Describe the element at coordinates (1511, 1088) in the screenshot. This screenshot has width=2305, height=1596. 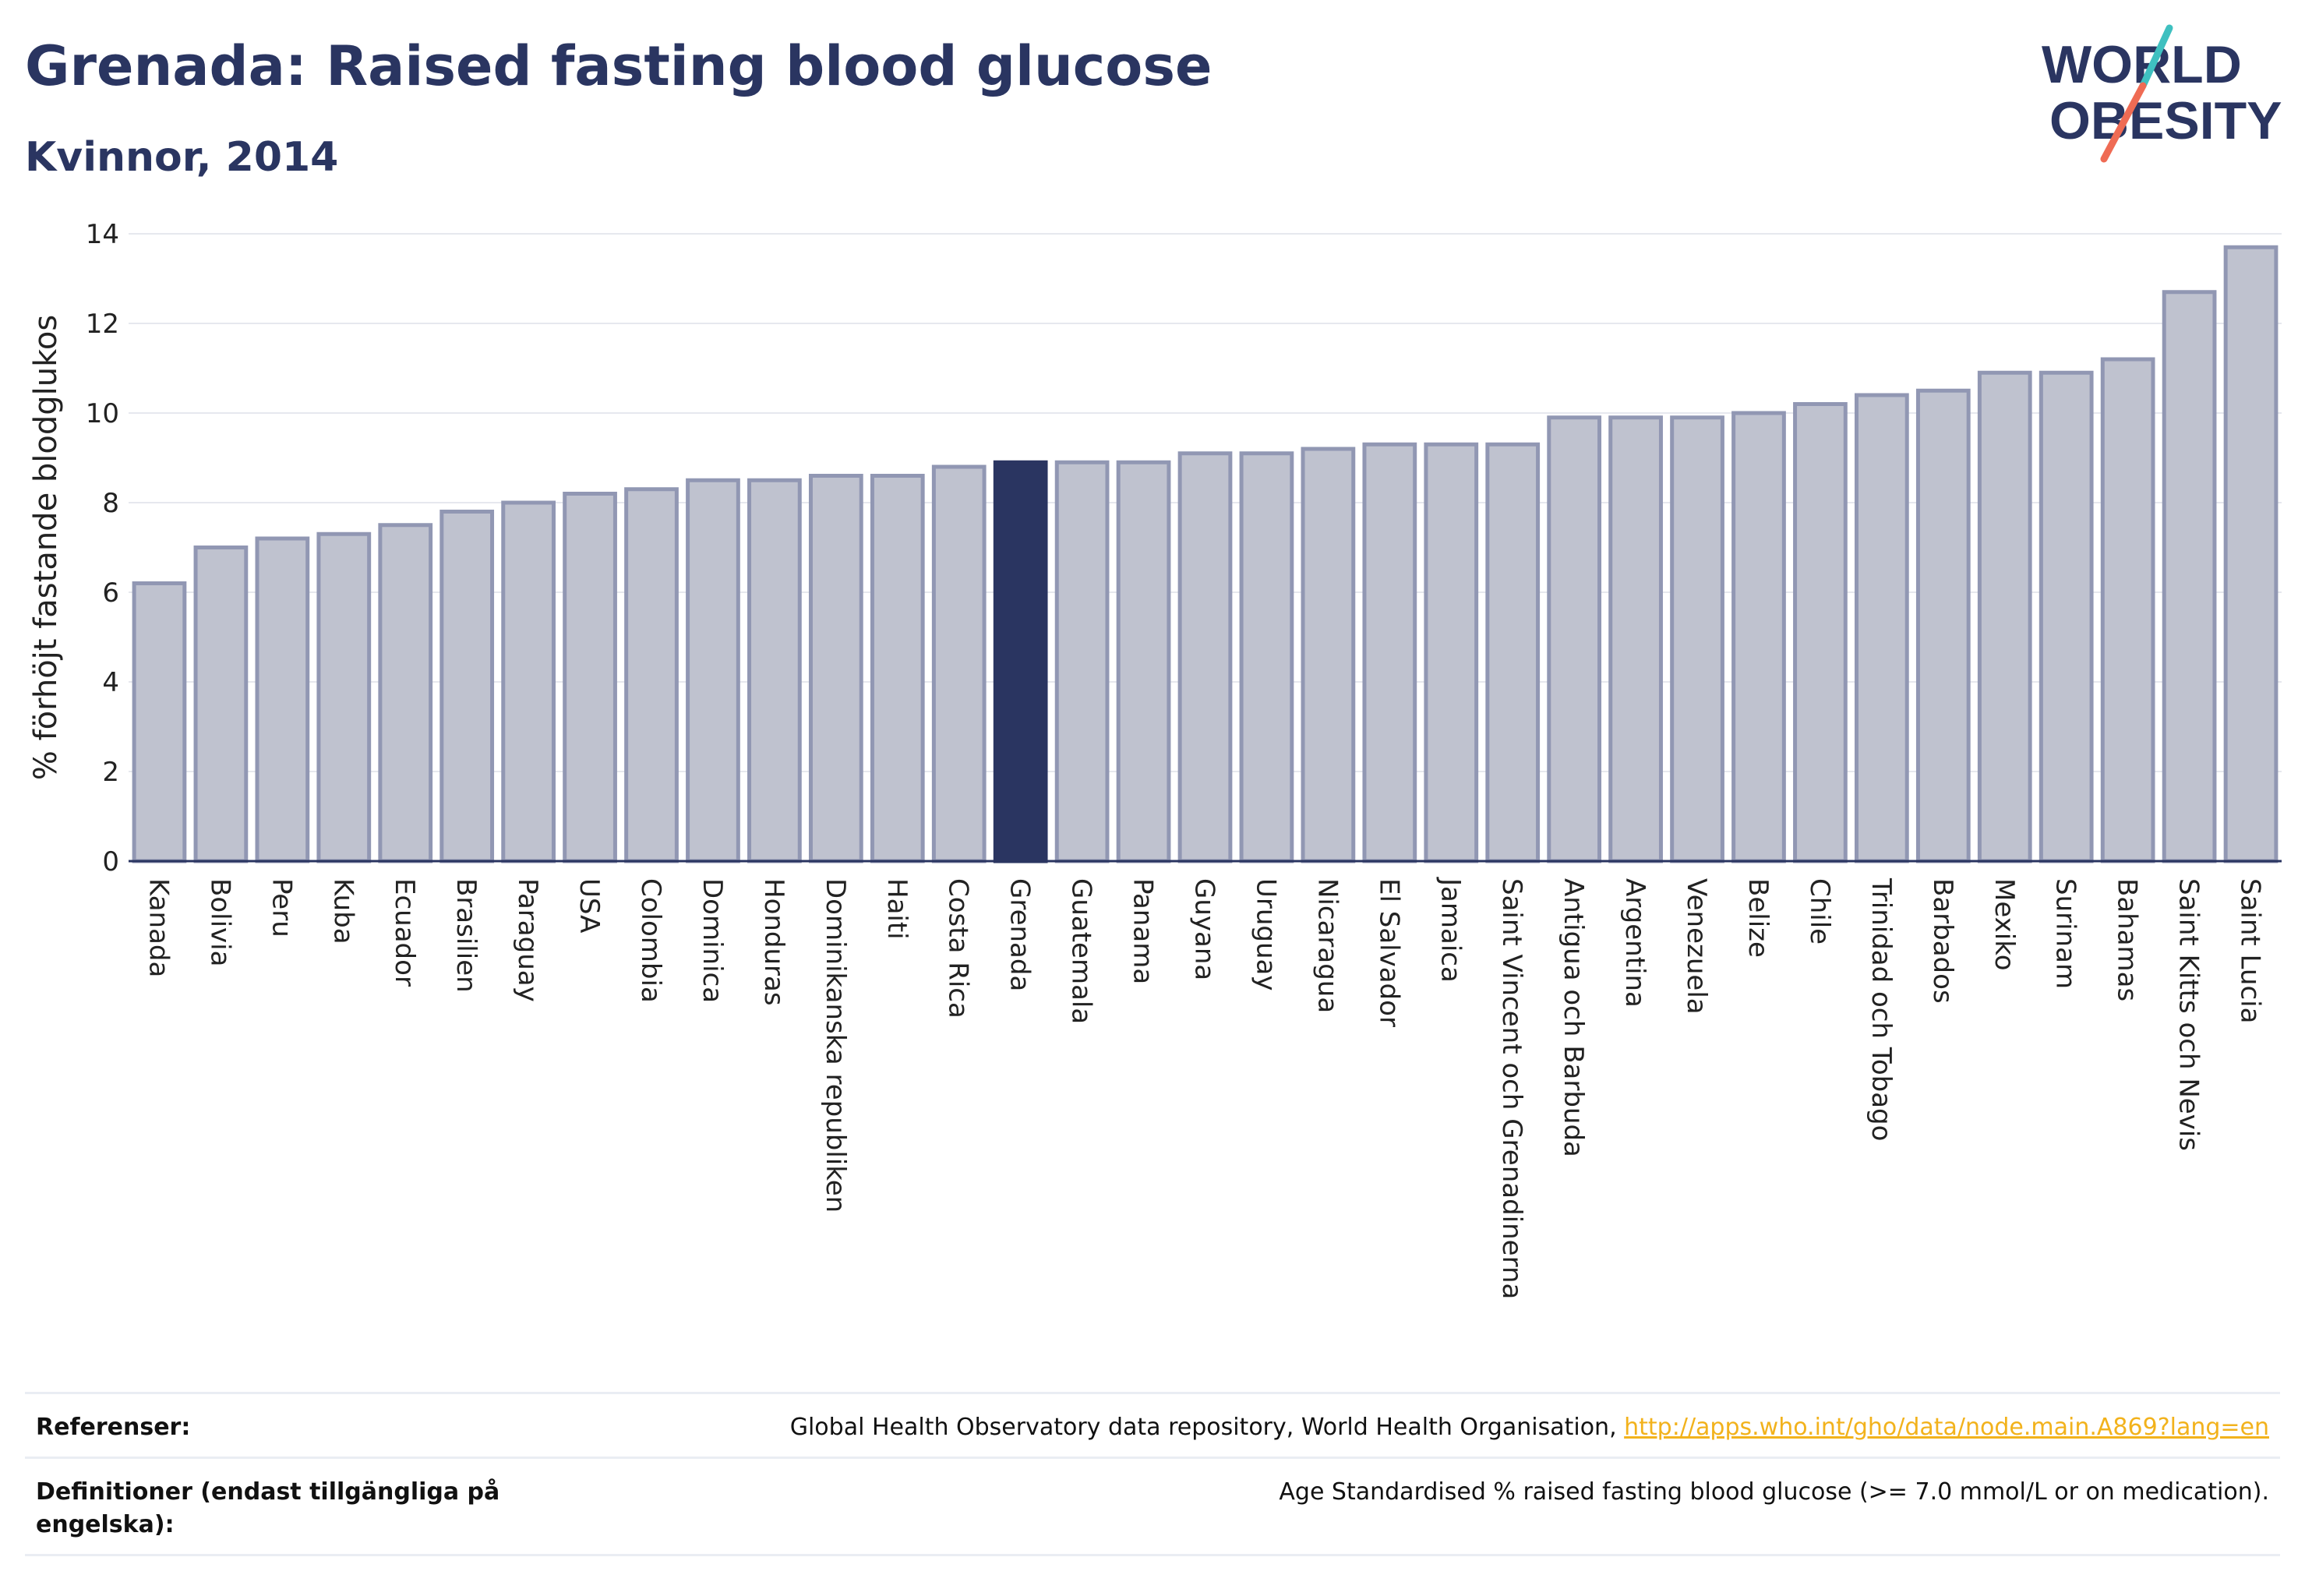
I see `x-tick-label: Saint Vincent och Grenadinerna` at that location.